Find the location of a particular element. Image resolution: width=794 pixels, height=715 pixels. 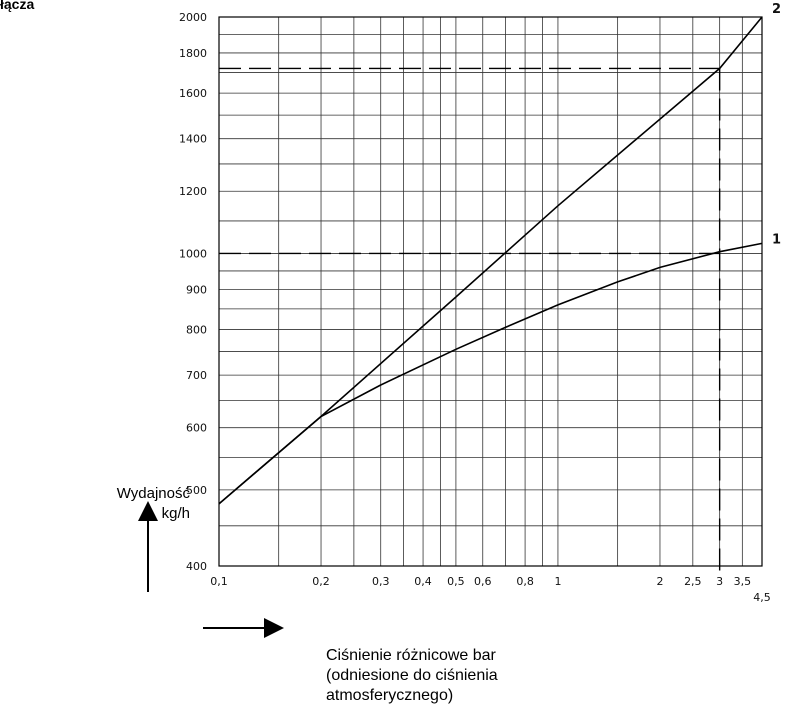

x-axis-label-line3: atmosferycznego) is located at coordinates (390, 695).